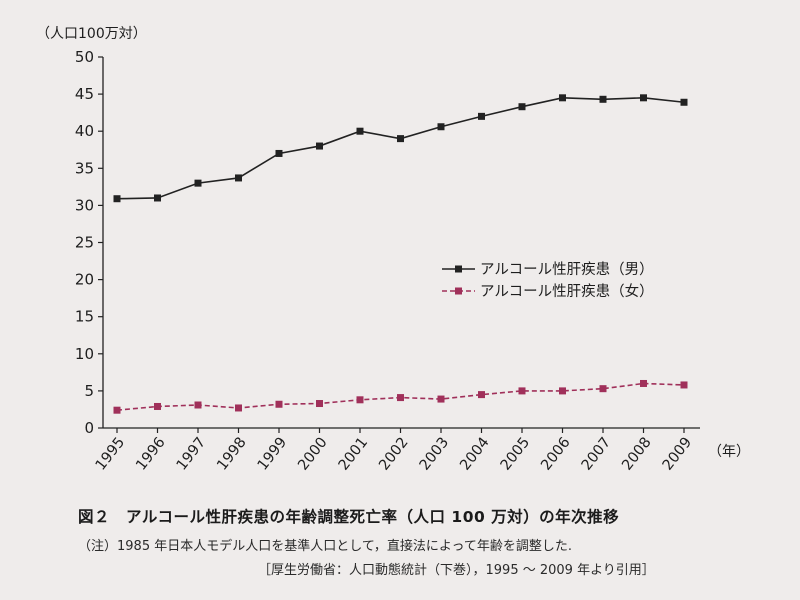 The image size is (800, 600). What do you see at coordinates (89, 391) in the screenshot?
I see `y-tick-label: 5` at bounding box center [89, 391].